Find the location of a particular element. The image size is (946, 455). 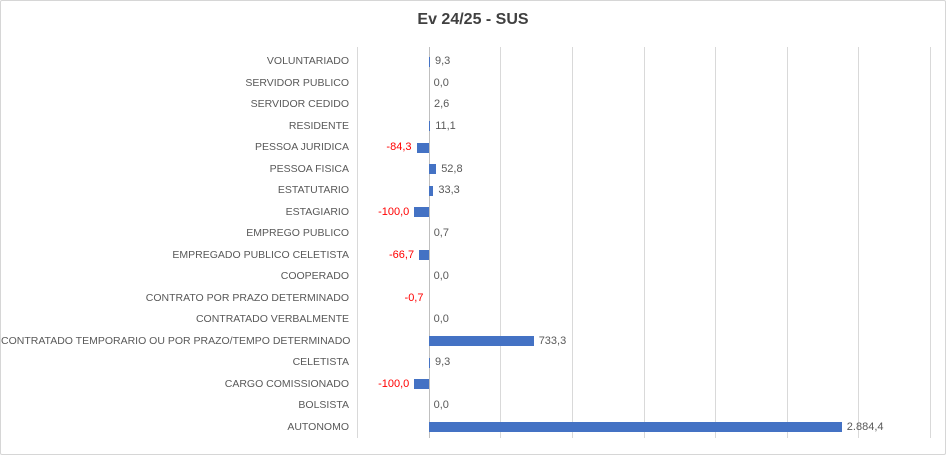

category-label: SERVIDOR PUBLICO is located at coordinates (297, 82).